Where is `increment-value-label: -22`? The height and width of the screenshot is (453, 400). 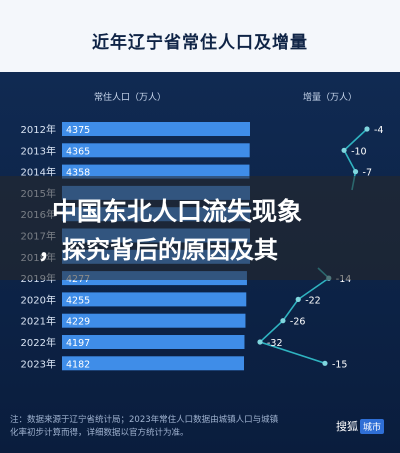 increment-value-label: -22 is located at coordinates (313, 300).